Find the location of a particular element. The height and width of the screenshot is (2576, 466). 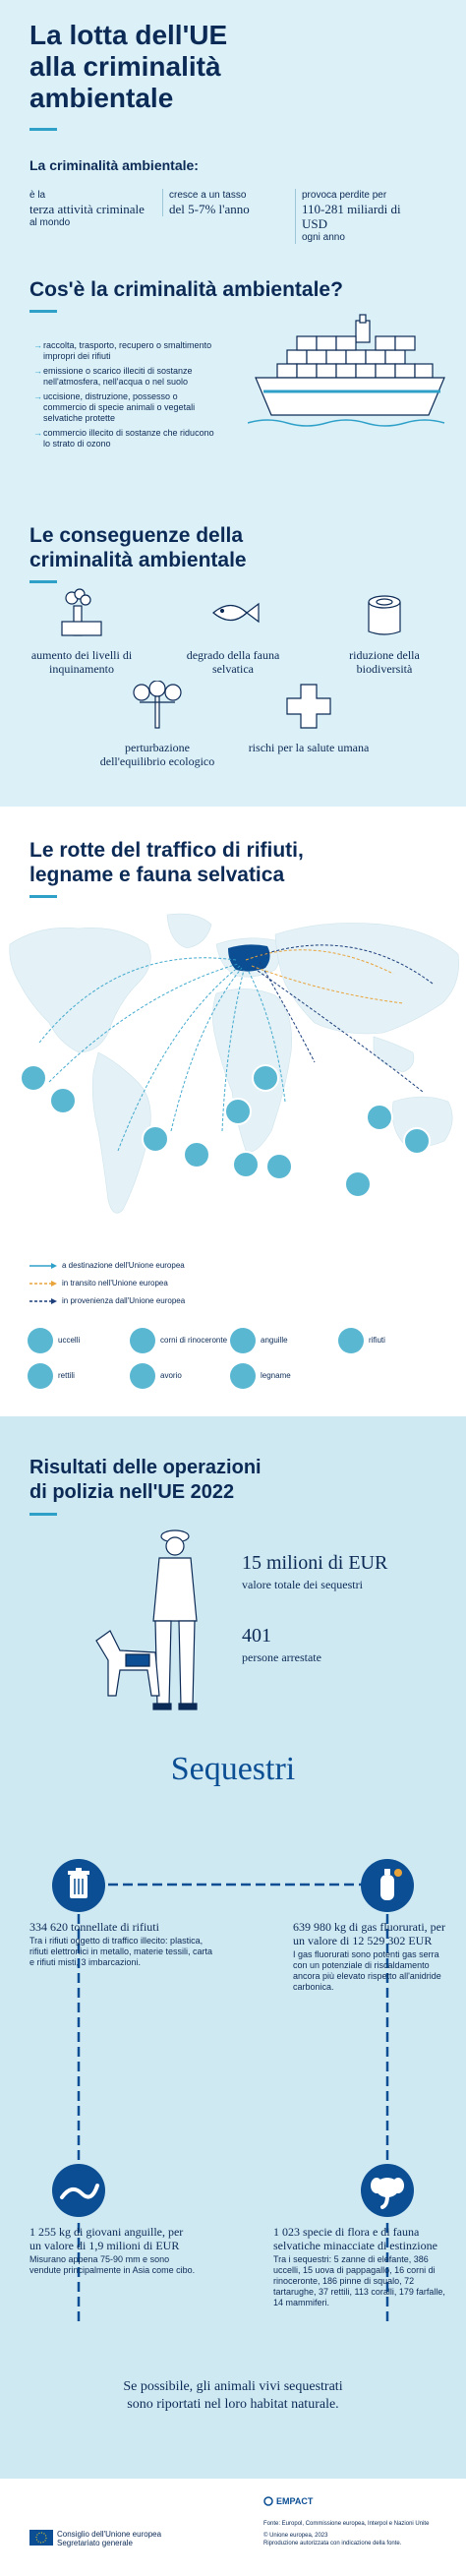

reptile-icon is located at coordinates (40, 1376).